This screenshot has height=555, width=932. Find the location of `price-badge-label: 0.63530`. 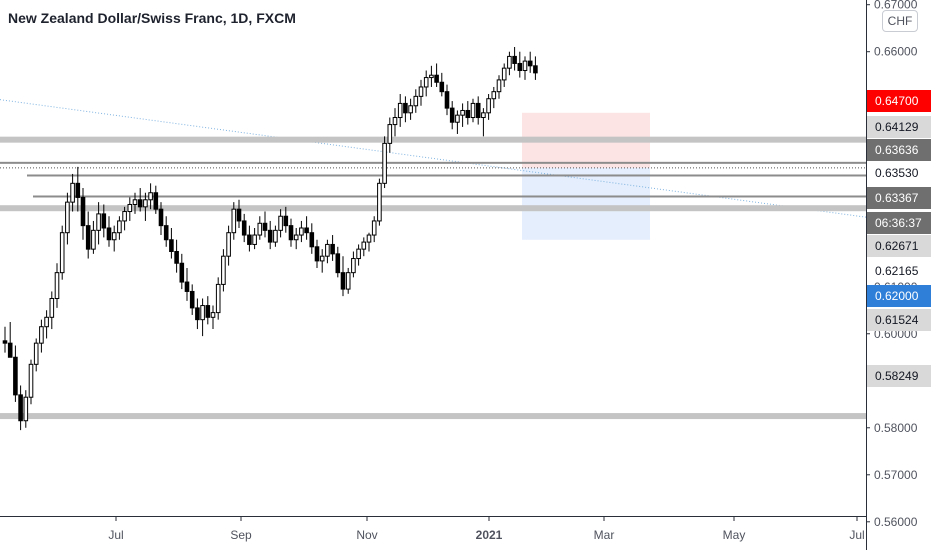

price-badge-label: 0.63530 is located at coordinates (897, 173).